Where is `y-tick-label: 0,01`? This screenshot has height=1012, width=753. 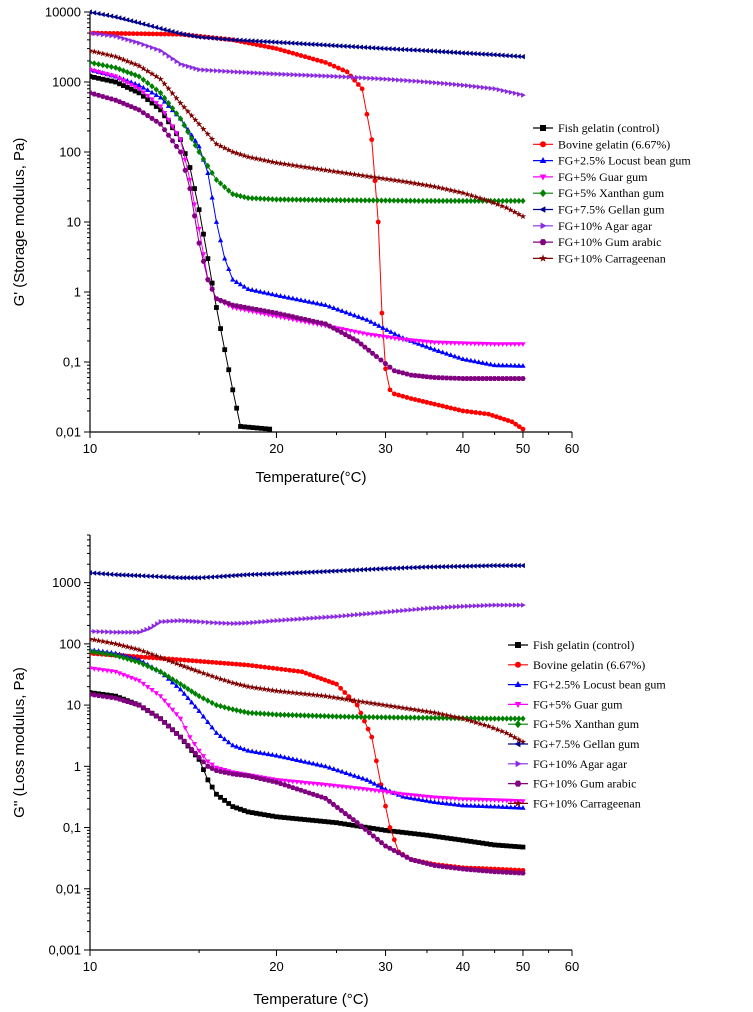 y-tick-label: 0,01 is located at coordinates (68, 432).